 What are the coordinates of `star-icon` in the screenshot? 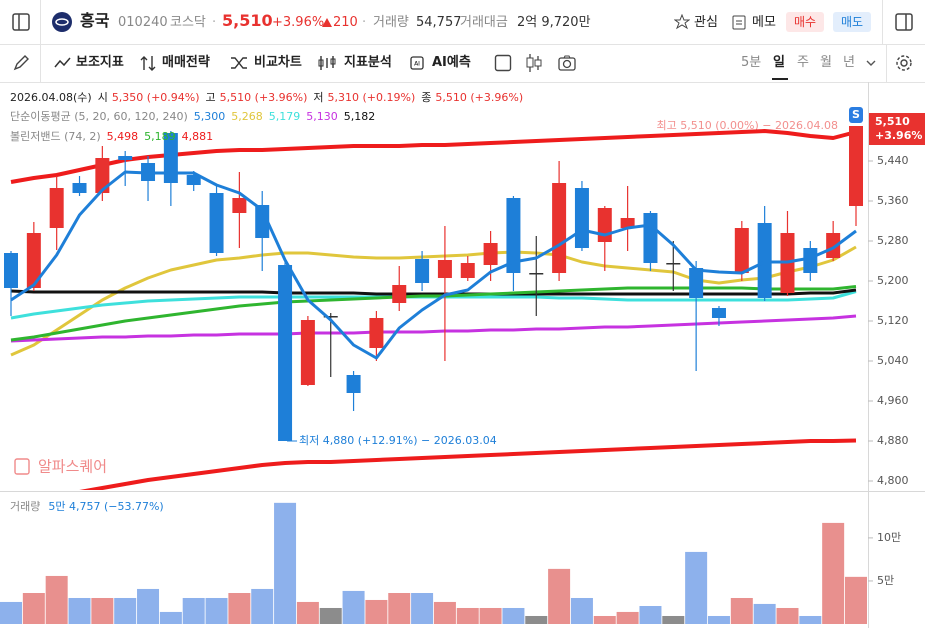 It's located at (682, 22).